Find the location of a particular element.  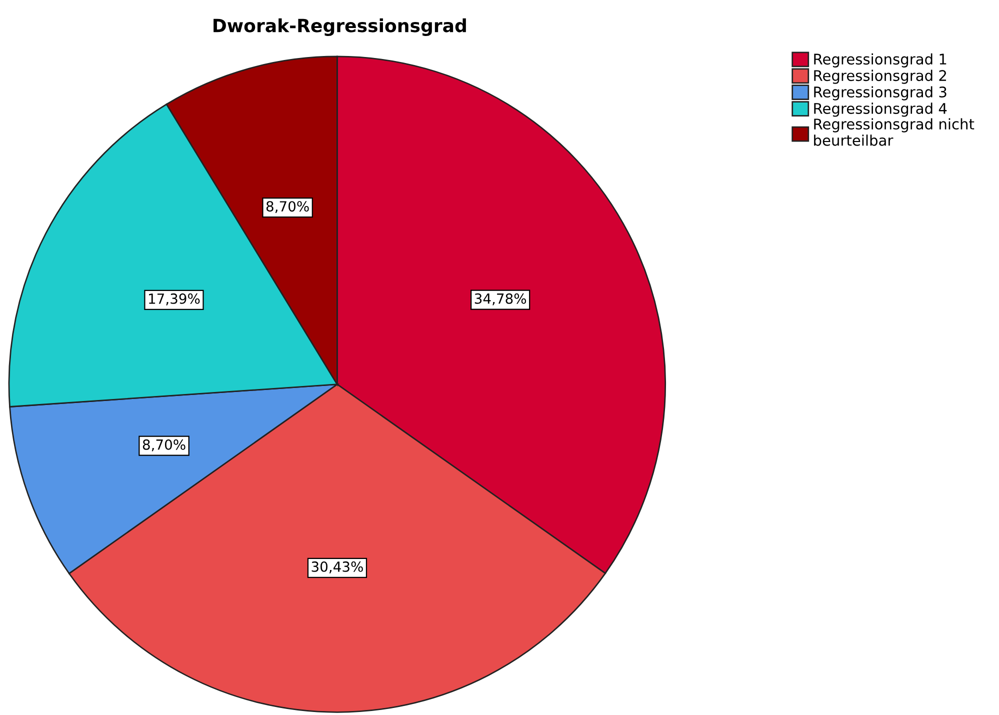

legend-label: Regressionsgrad 1 is located at coordinates (880, 60).